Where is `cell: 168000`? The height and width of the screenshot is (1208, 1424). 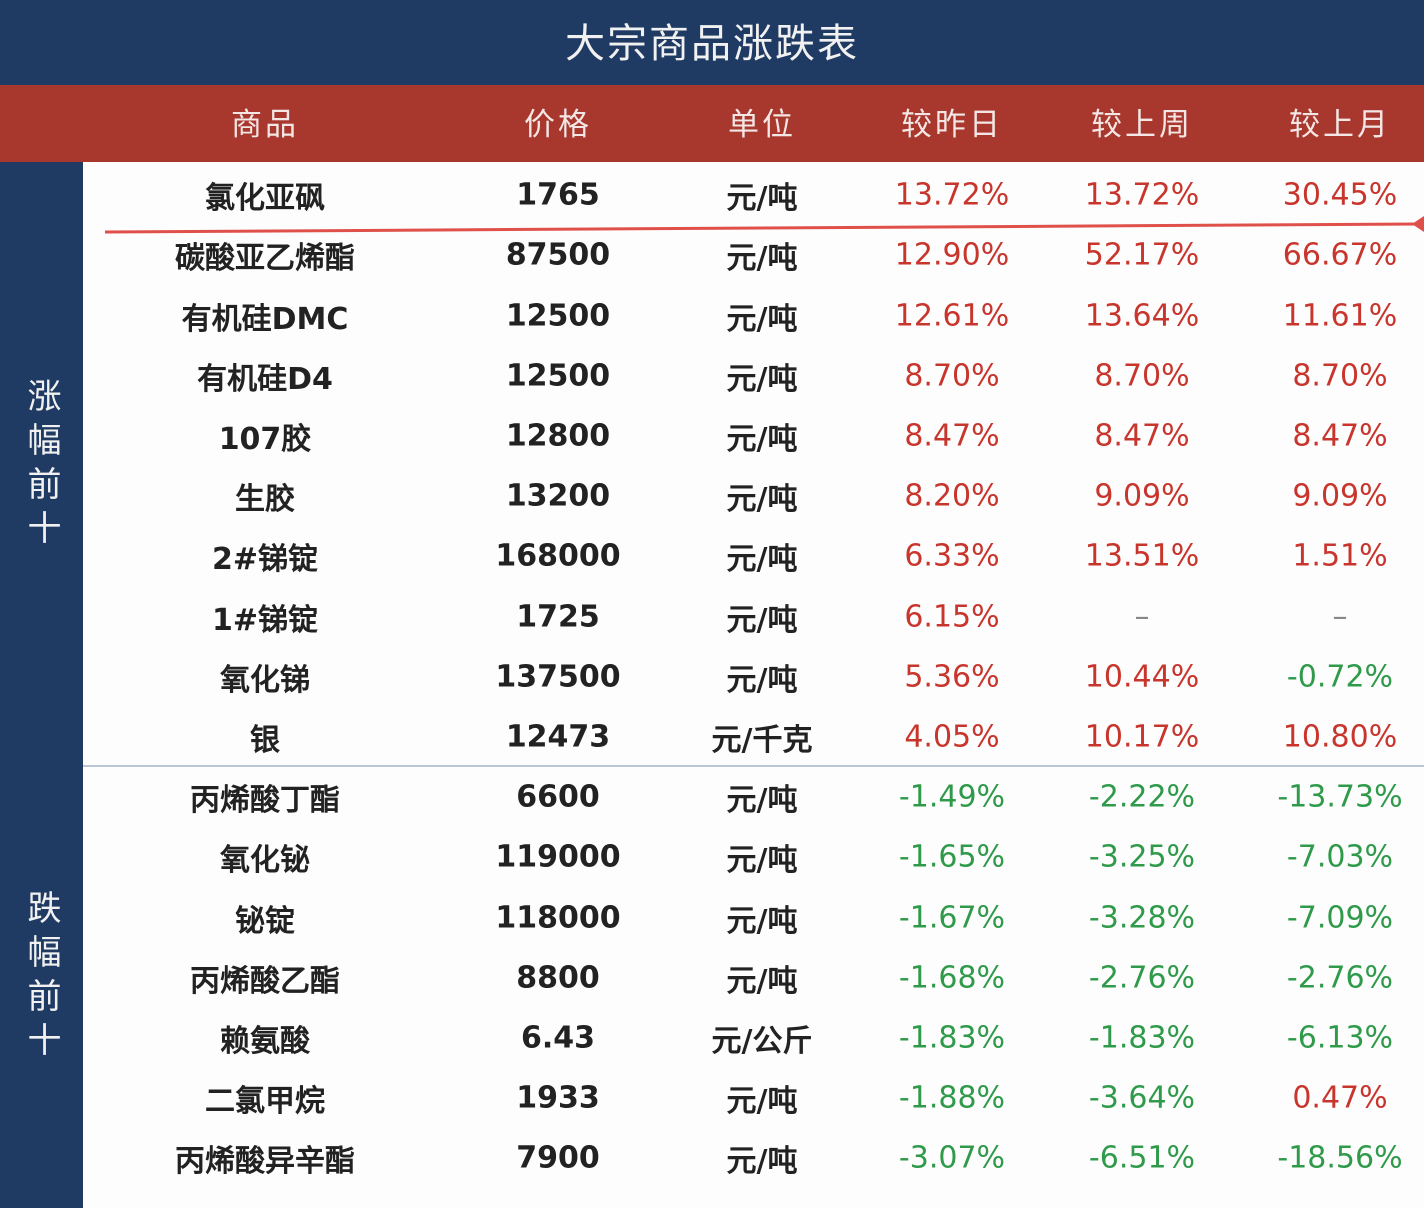 cell: 168000 is located at coordinates (558, 556).